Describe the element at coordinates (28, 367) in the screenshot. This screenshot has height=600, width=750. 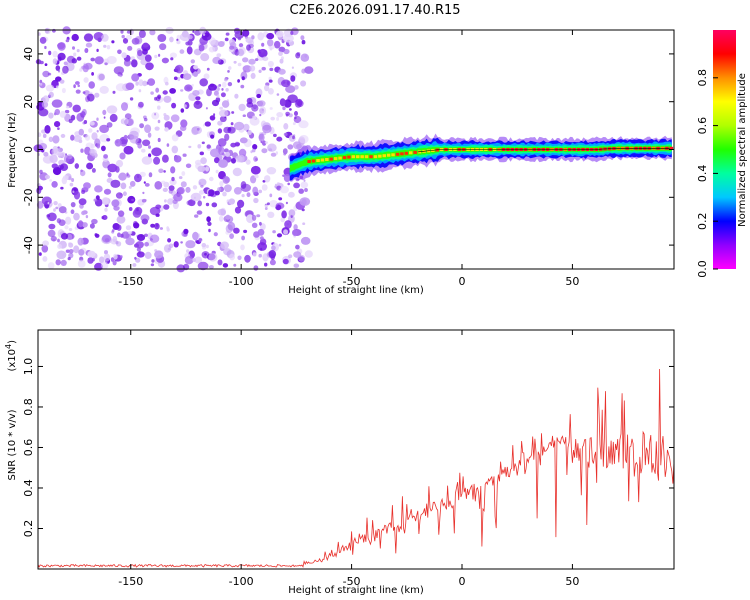
I see `y-tick-label: 1.0` at that location.